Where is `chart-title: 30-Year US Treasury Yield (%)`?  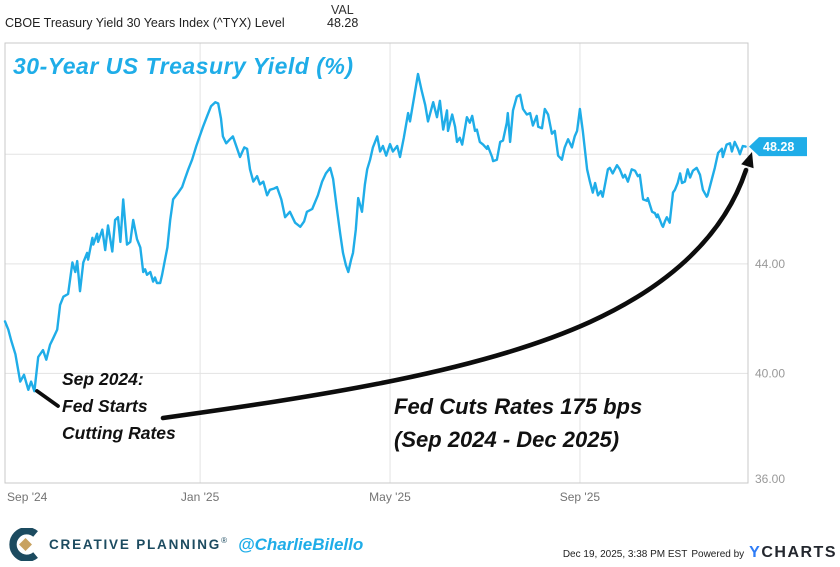
chart-title: 30-Year US Treasury Yield (%) is located at coordinates (183, 66).